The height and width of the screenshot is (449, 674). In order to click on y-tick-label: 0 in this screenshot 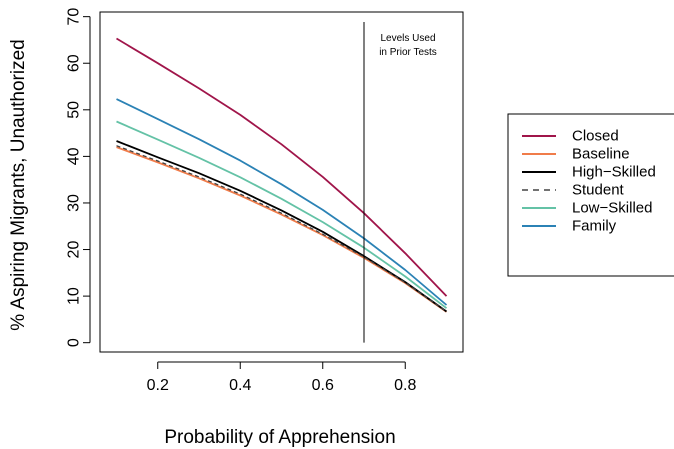, I will do `click(74, 342)`.